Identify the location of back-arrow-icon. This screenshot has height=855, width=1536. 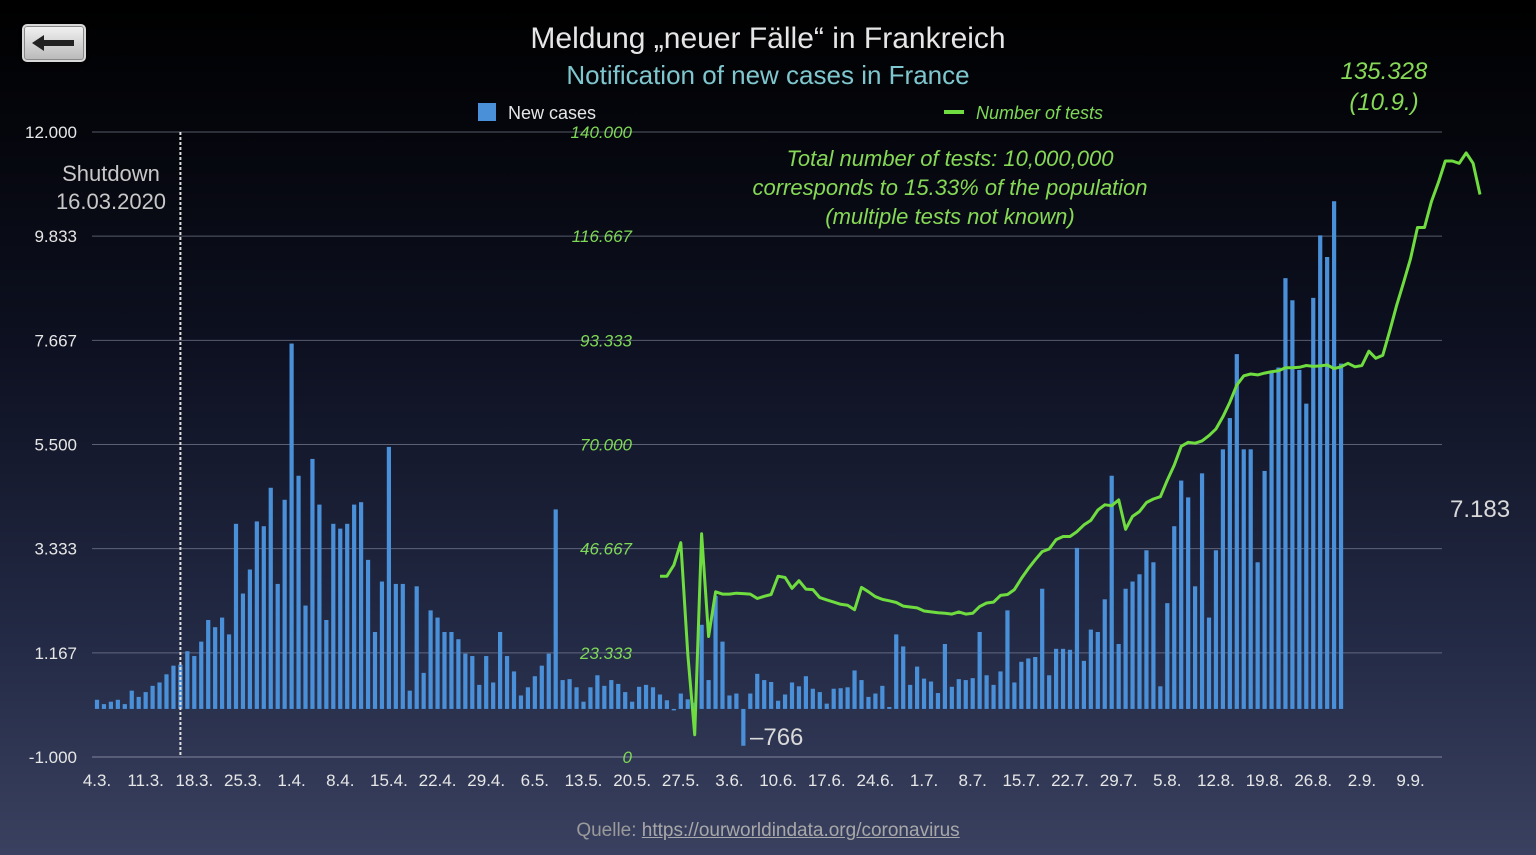
(53, 43).